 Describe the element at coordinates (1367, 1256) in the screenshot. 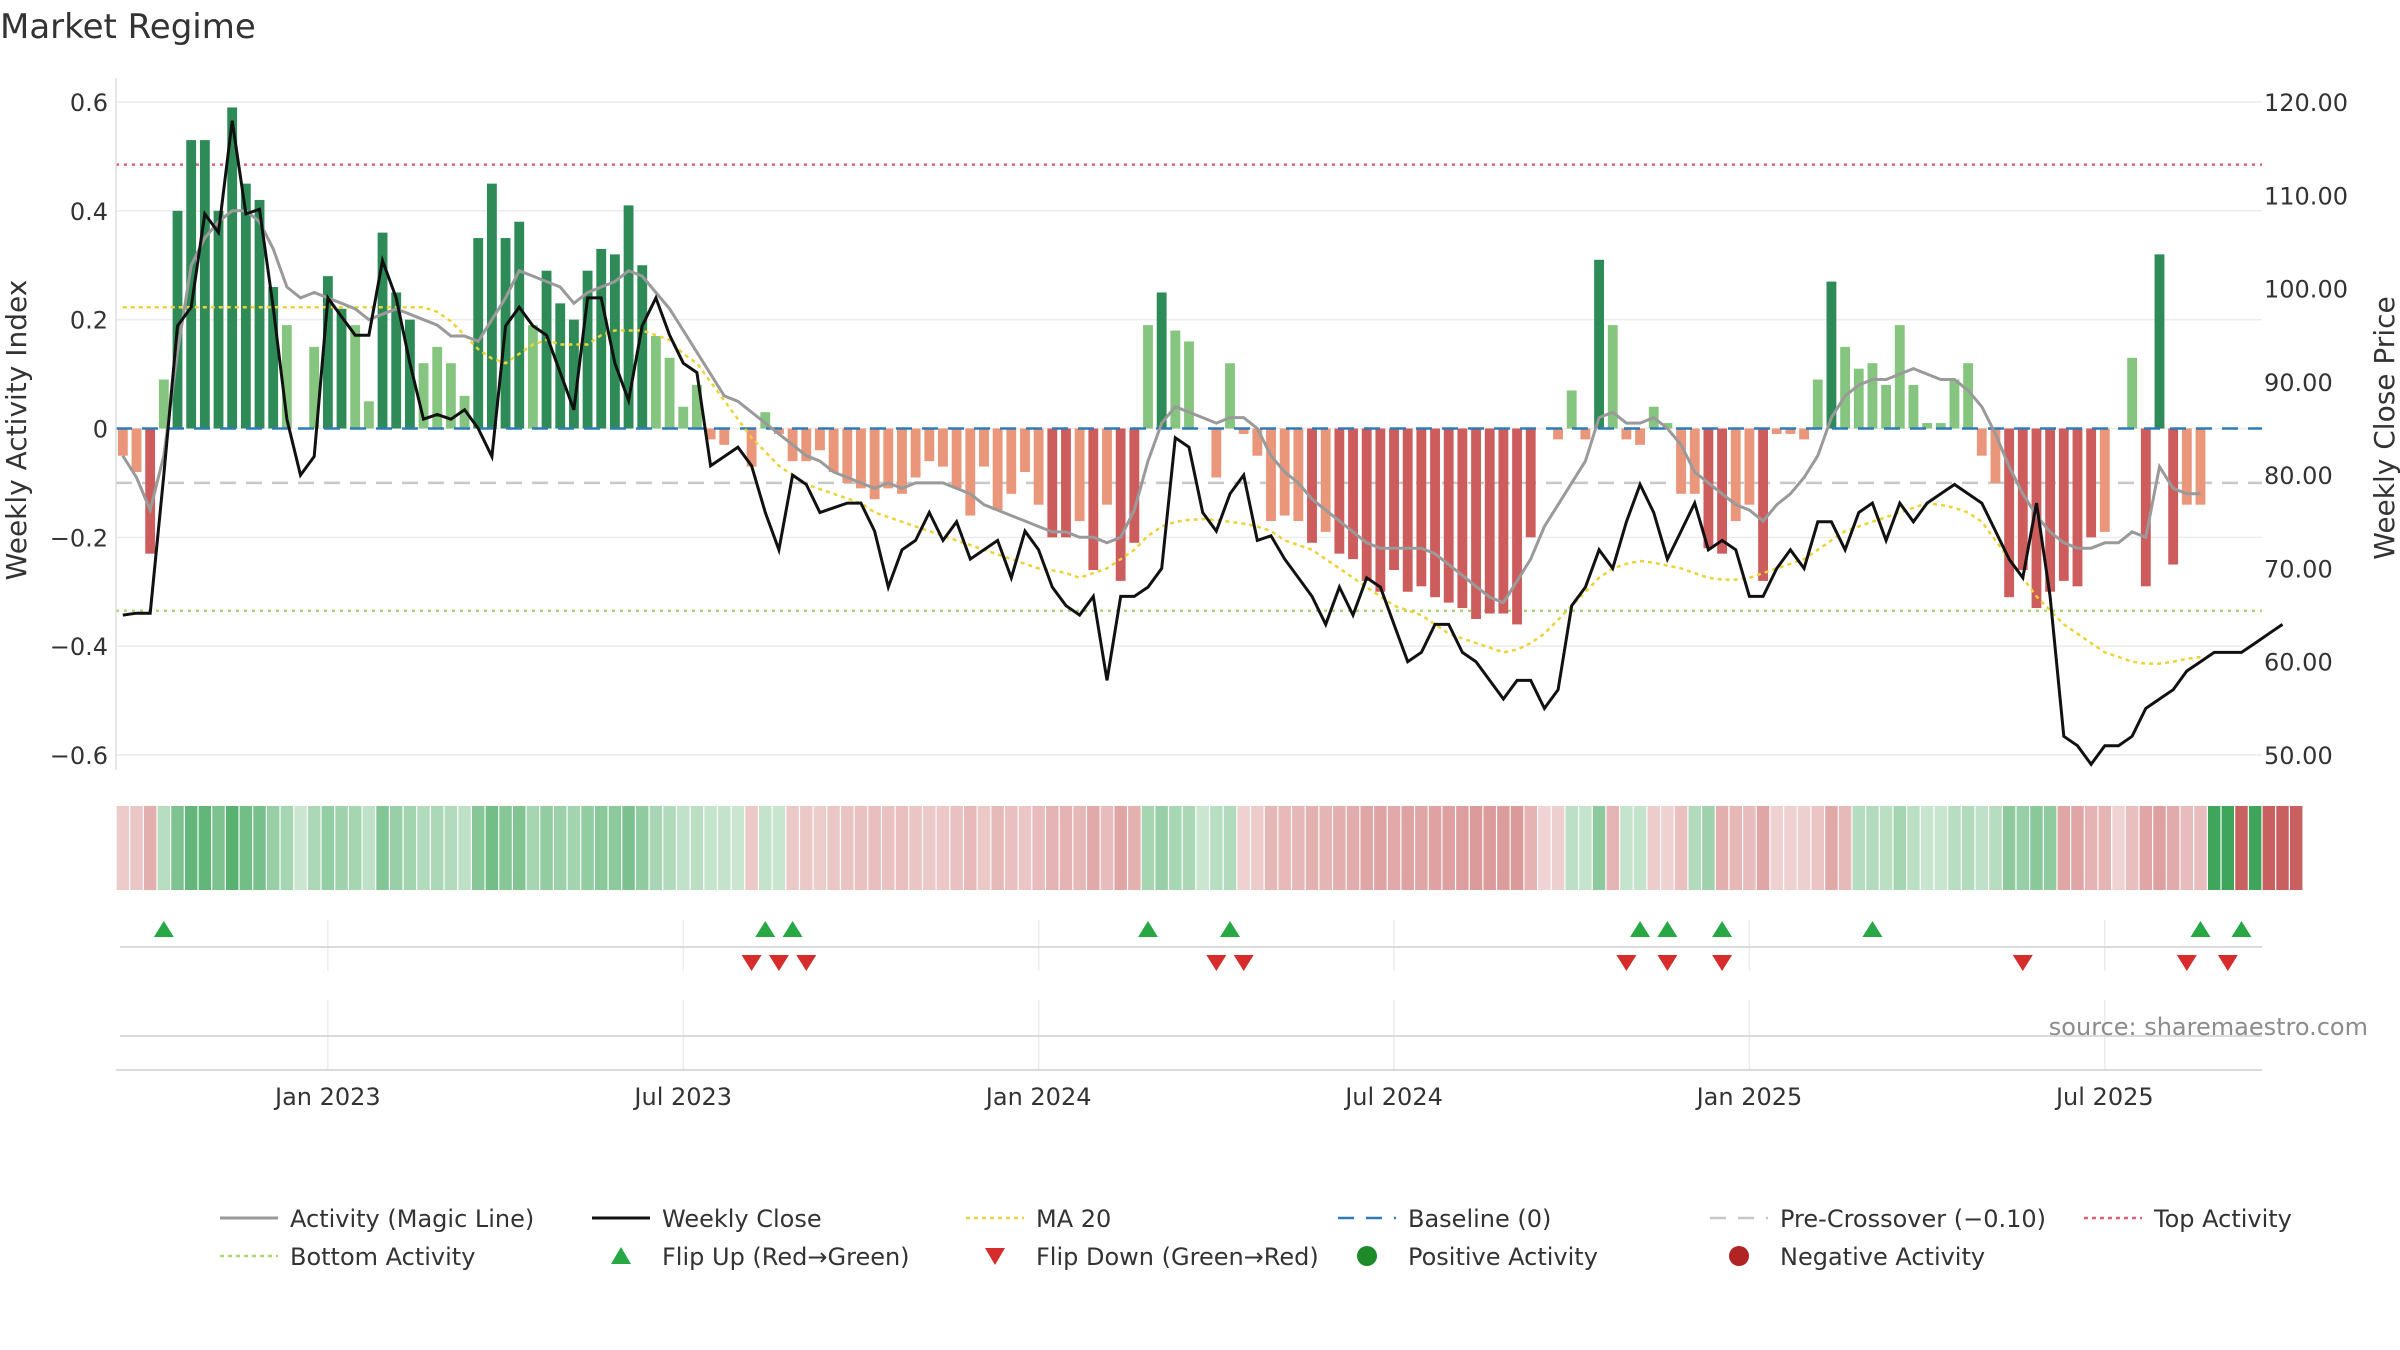

I see `legend-swatch` at that location.